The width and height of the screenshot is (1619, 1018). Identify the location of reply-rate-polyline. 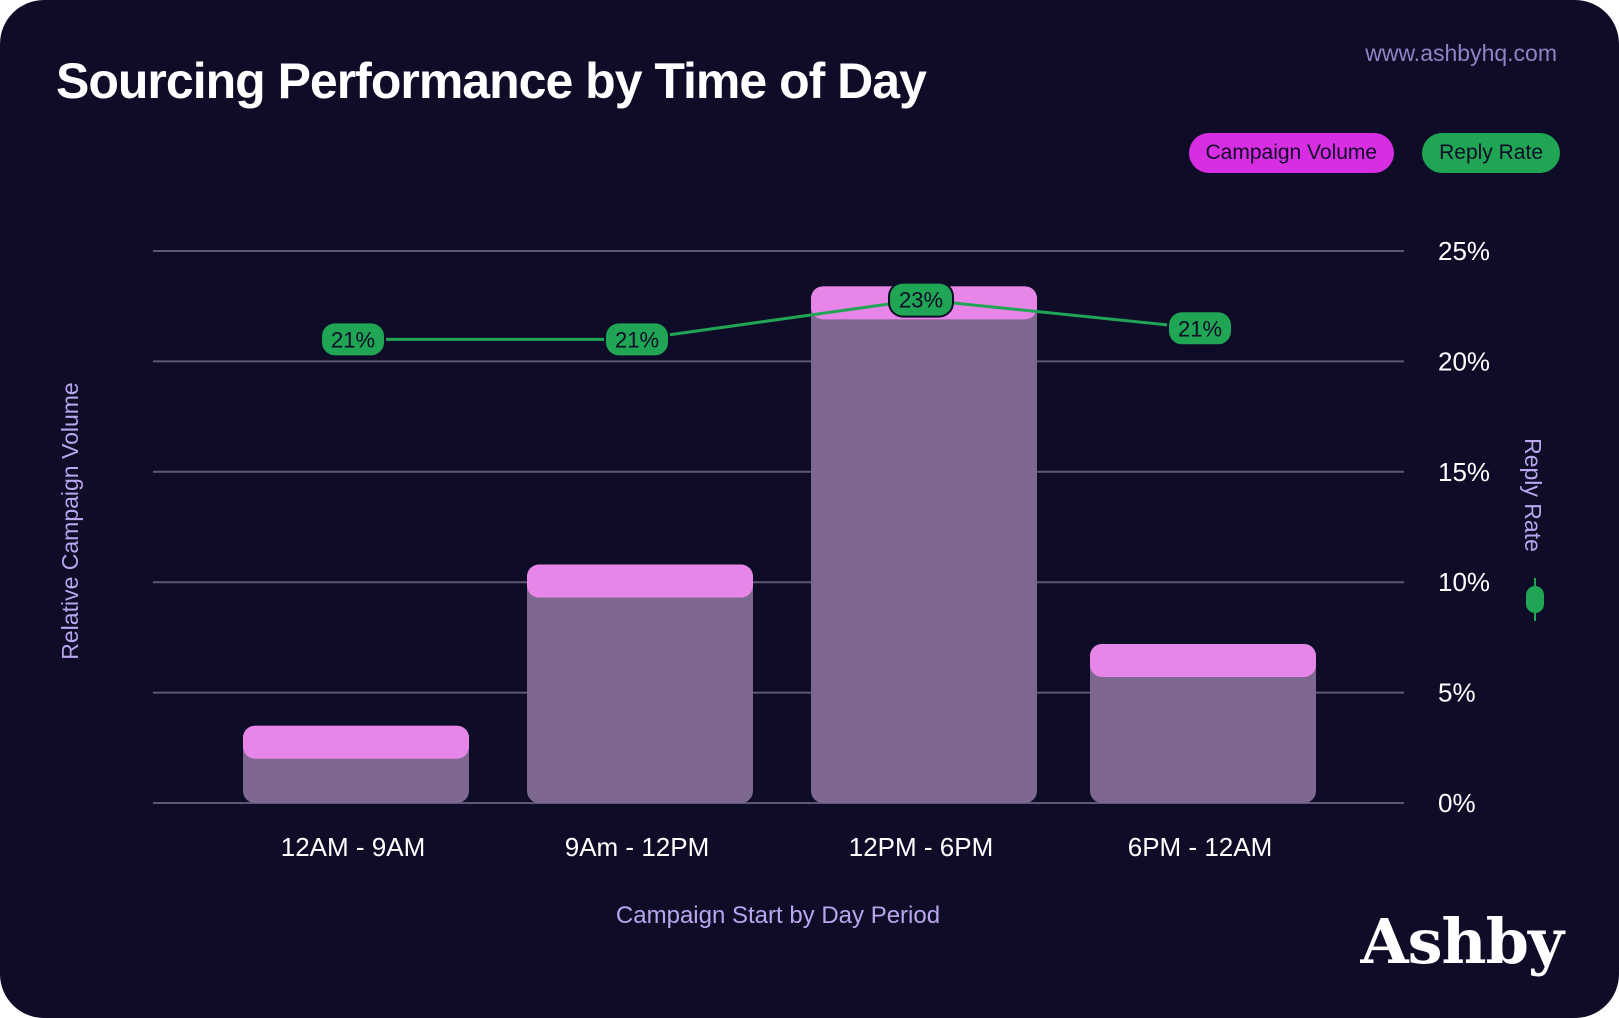
(777, 319).